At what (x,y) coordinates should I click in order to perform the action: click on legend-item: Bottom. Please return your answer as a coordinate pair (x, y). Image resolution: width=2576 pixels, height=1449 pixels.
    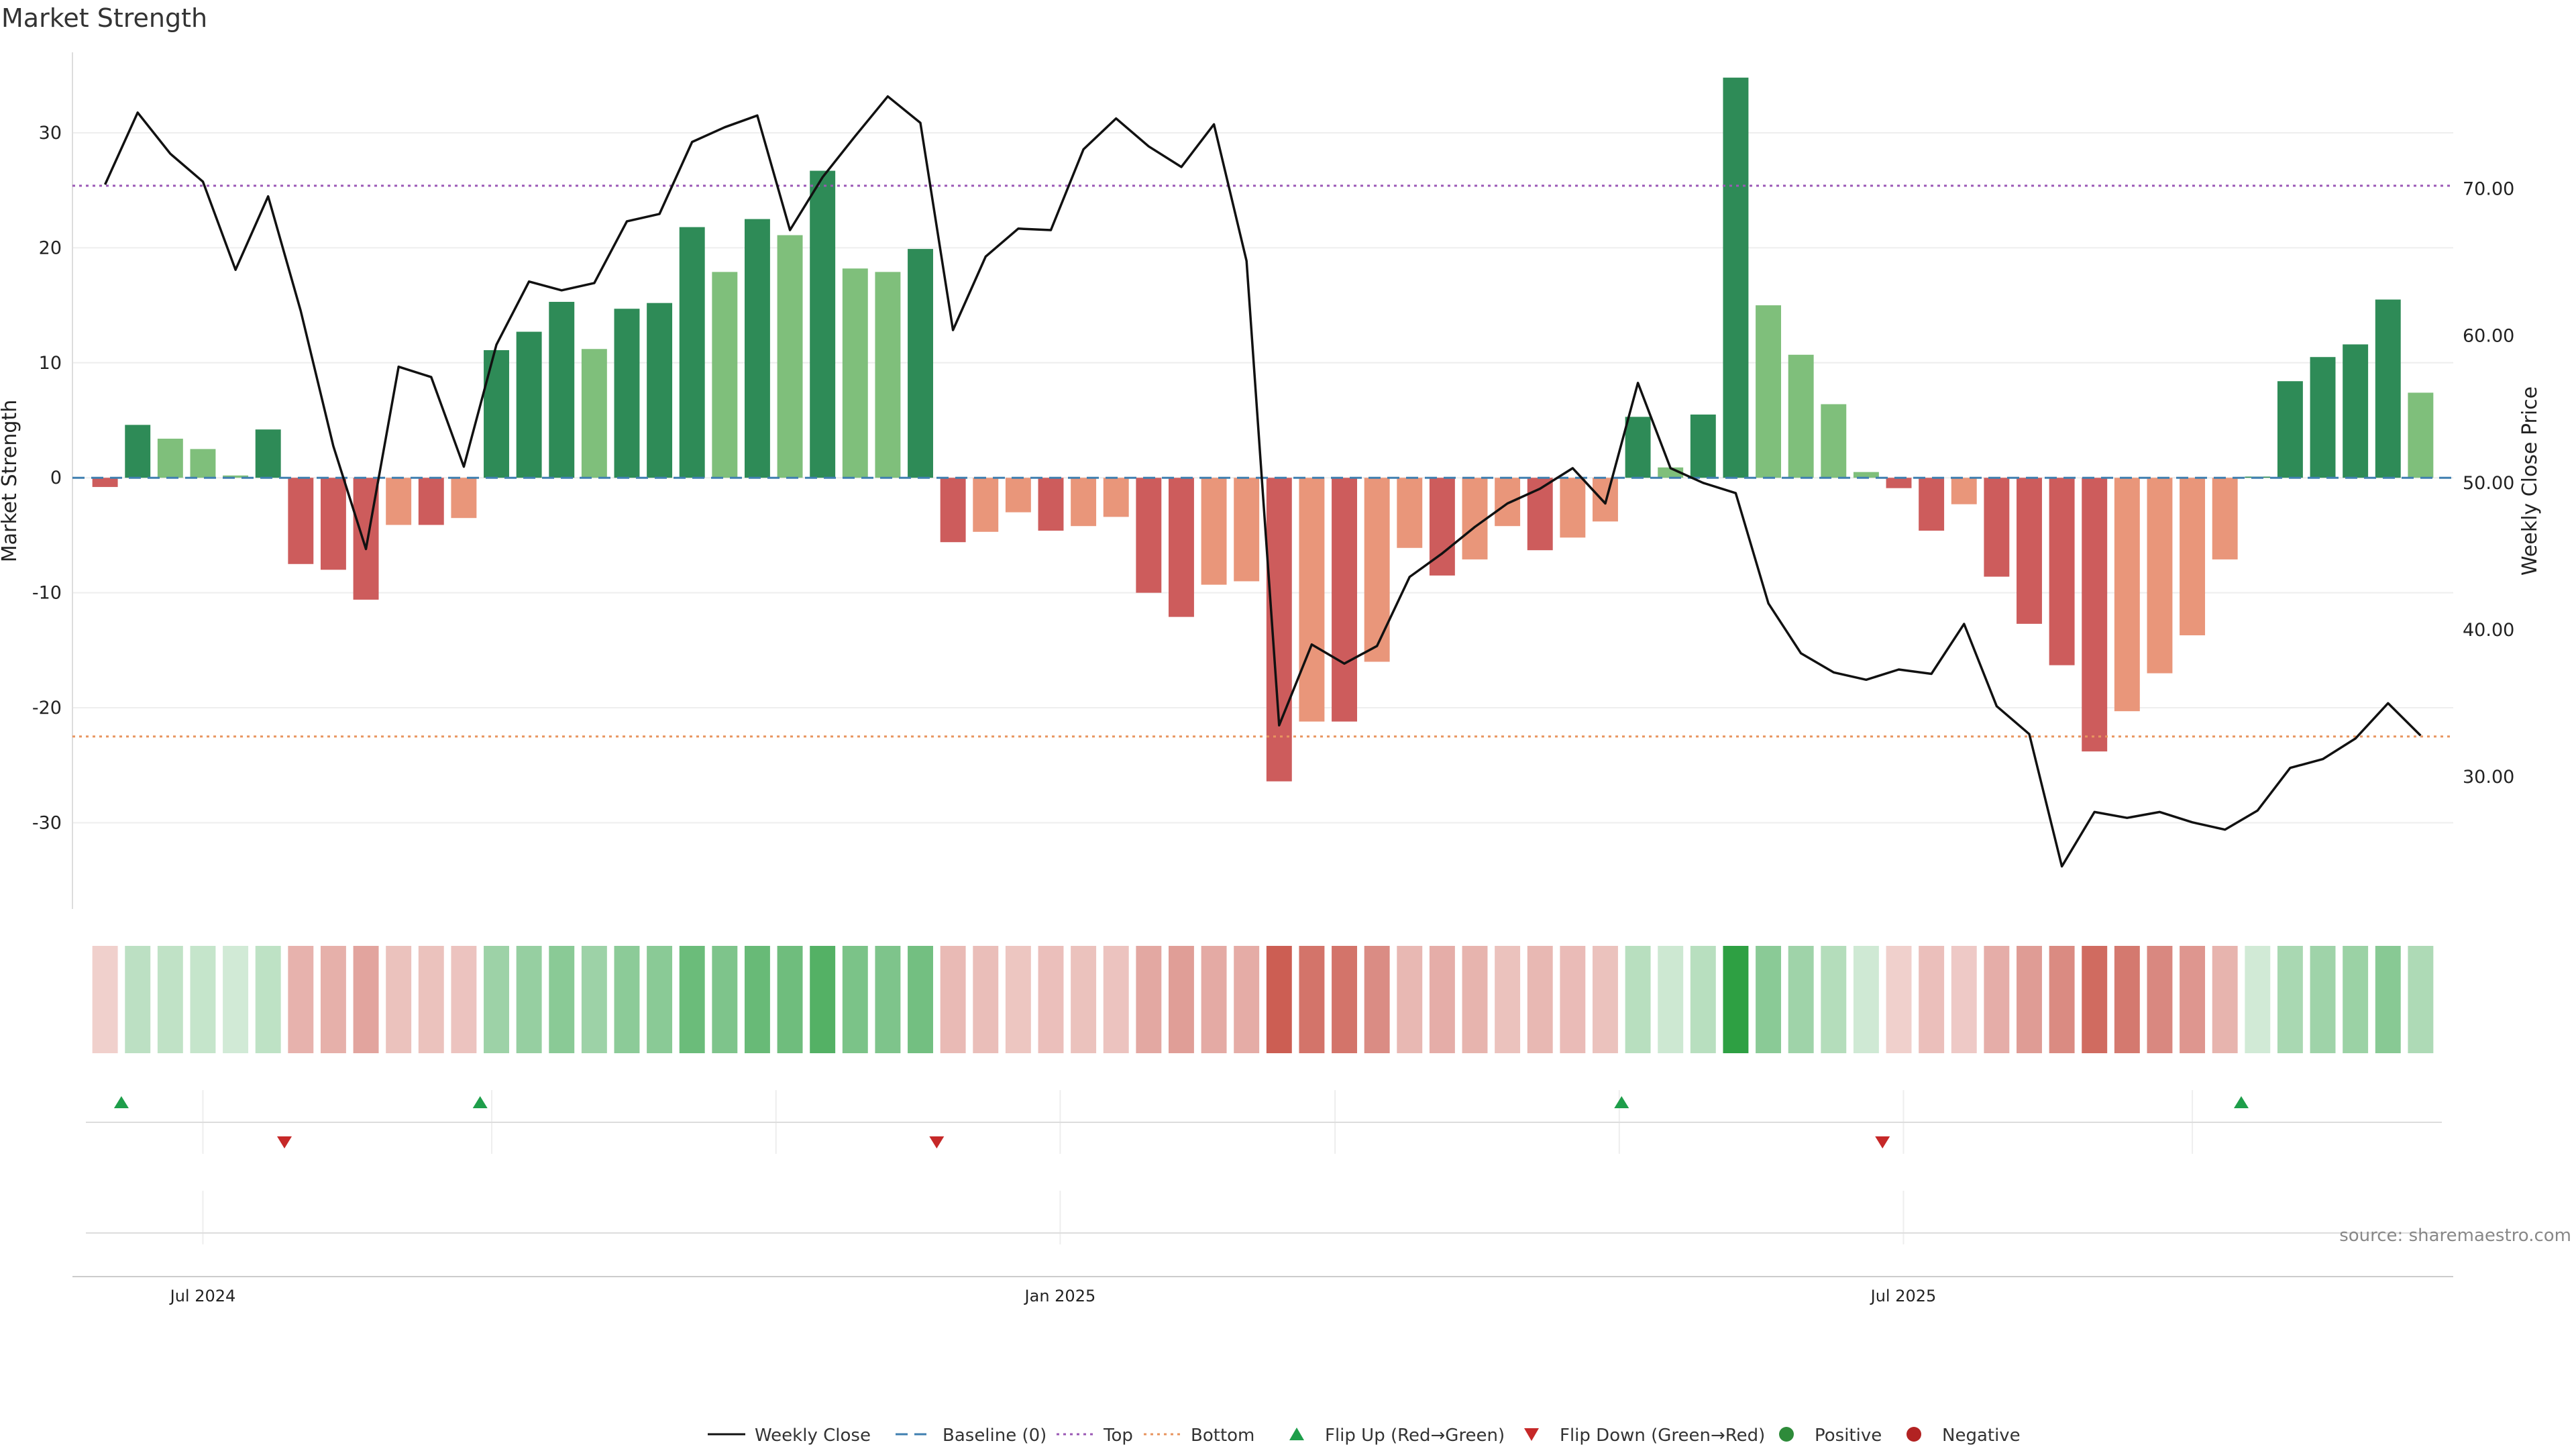
    Looking at the image, I should click on (1199, 1436).